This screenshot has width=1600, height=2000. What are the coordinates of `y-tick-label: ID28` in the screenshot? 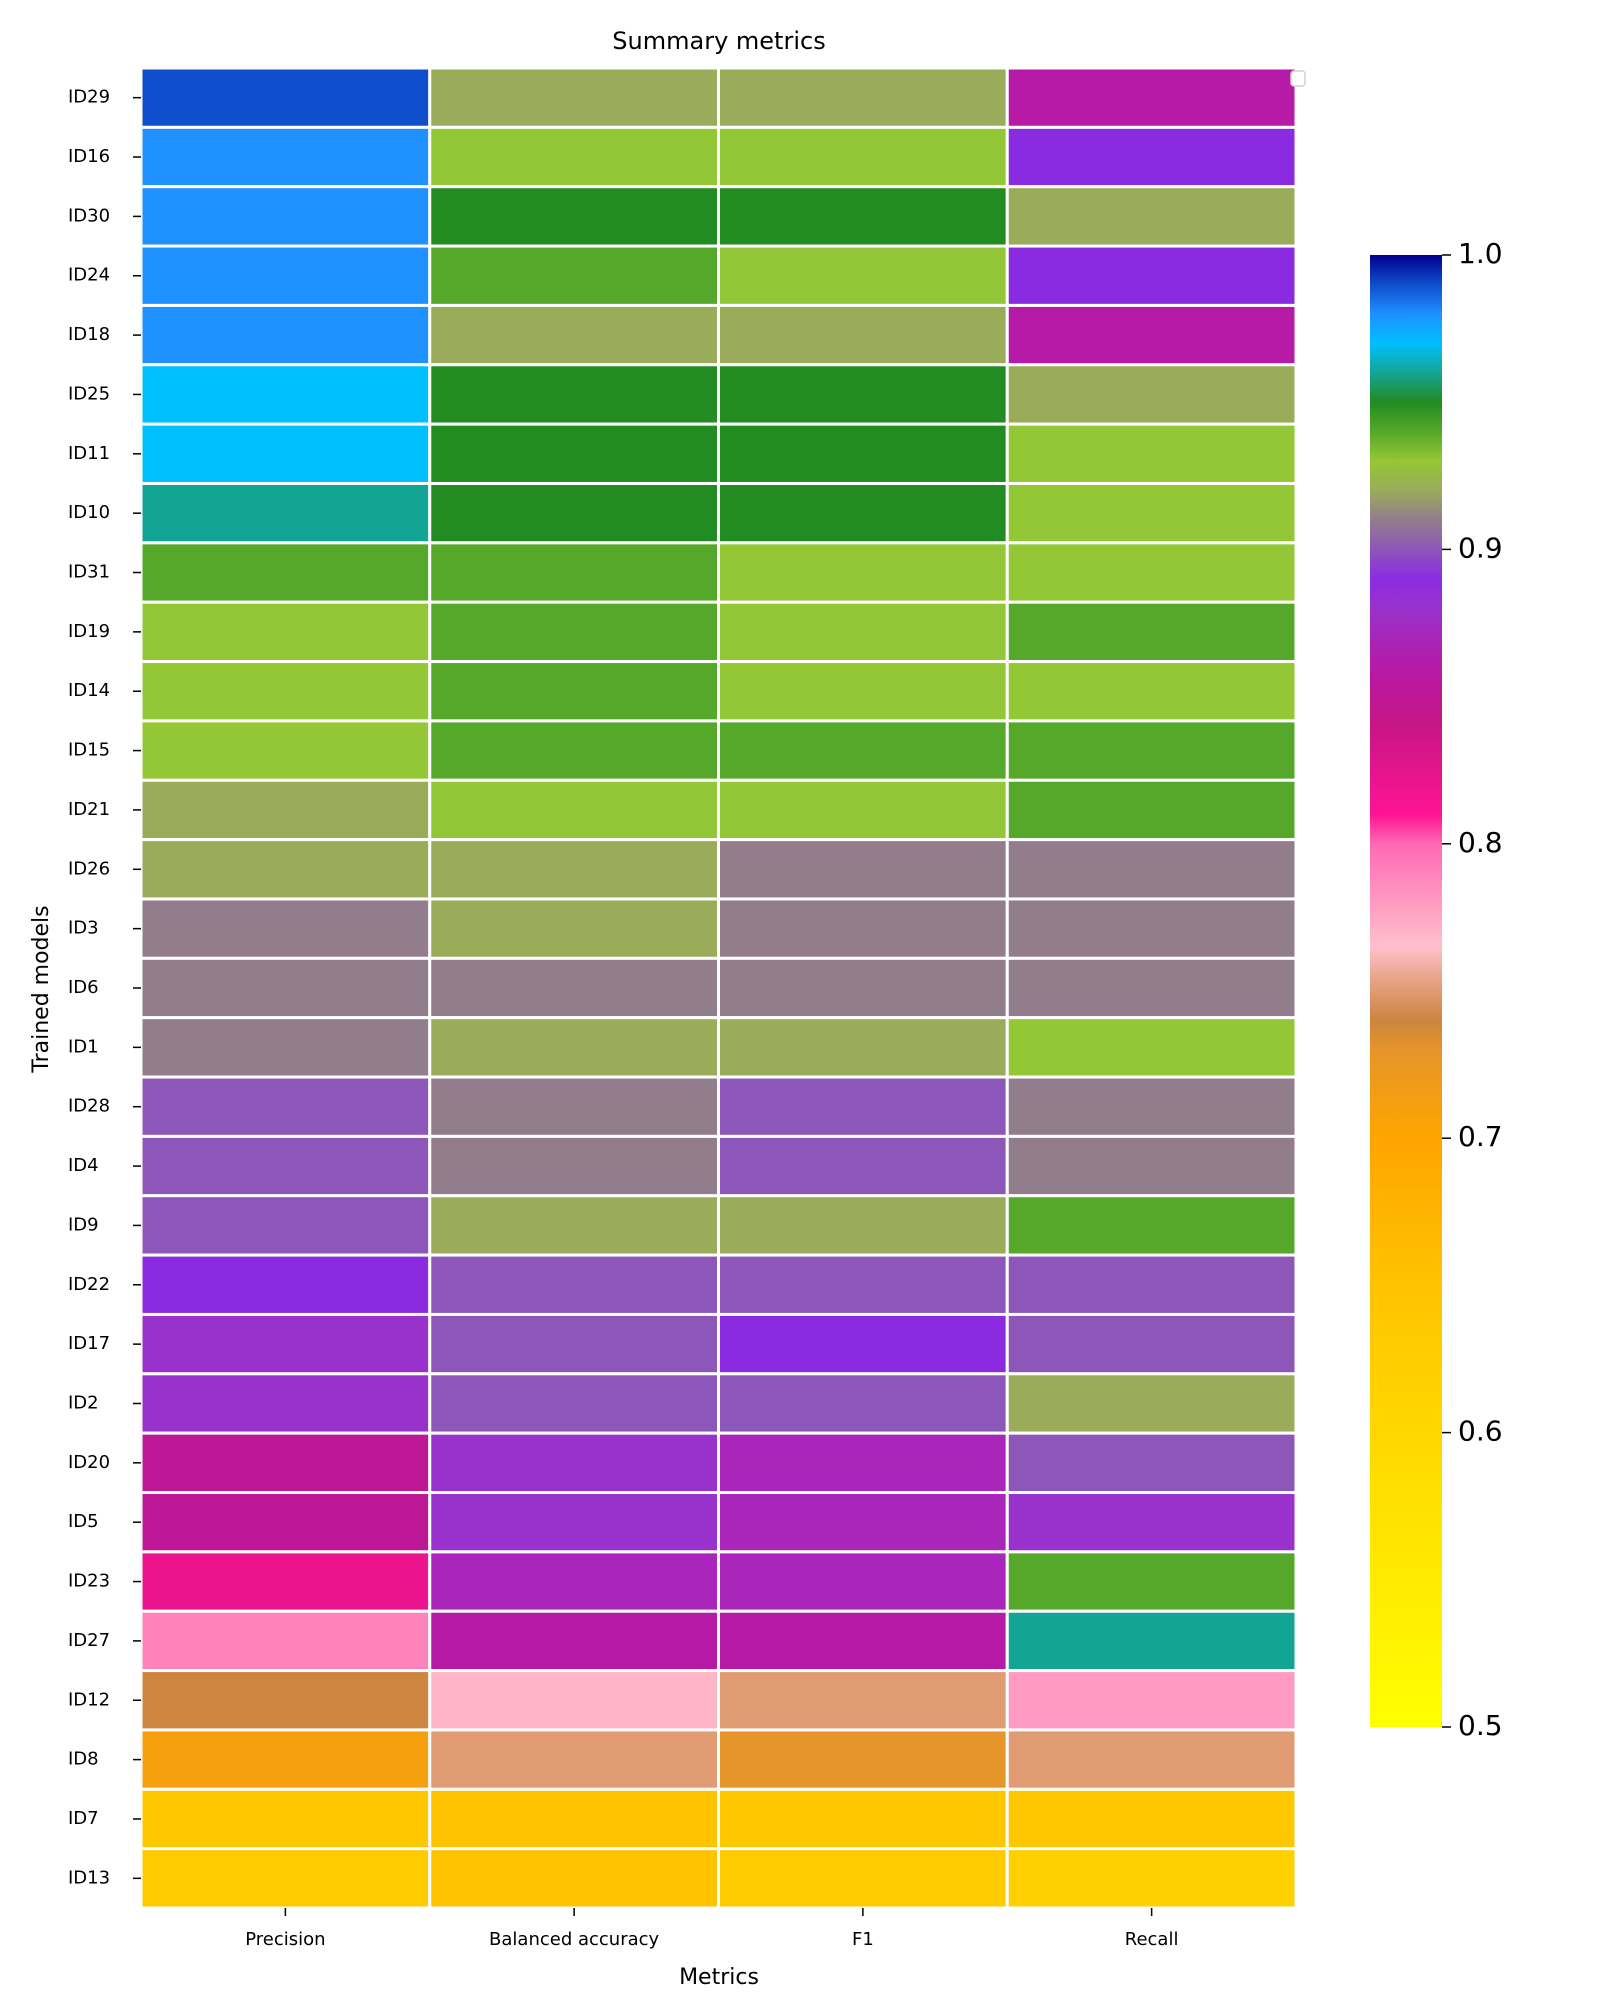 It's located at (89, 1106).